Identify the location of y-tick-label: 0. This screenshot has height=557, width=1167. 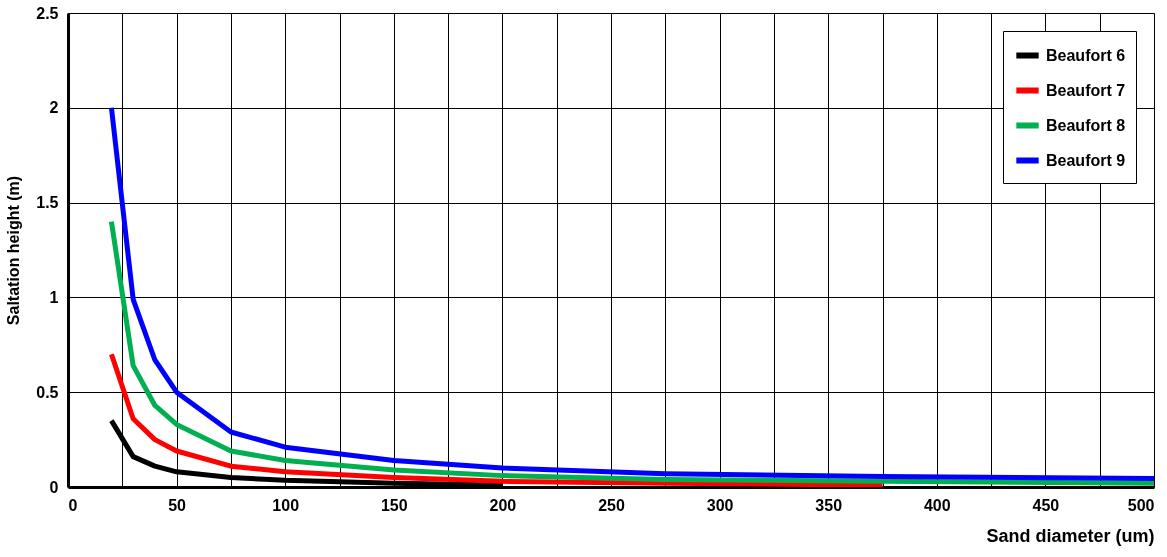
(54, 487).